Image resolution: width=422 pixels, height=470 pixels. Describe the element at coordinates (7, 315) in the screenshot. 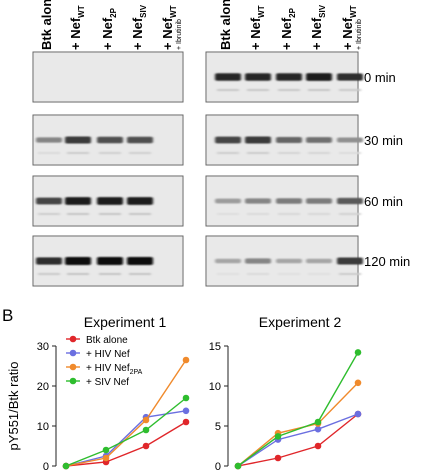

I see `panel-b-letter: B` at that location.